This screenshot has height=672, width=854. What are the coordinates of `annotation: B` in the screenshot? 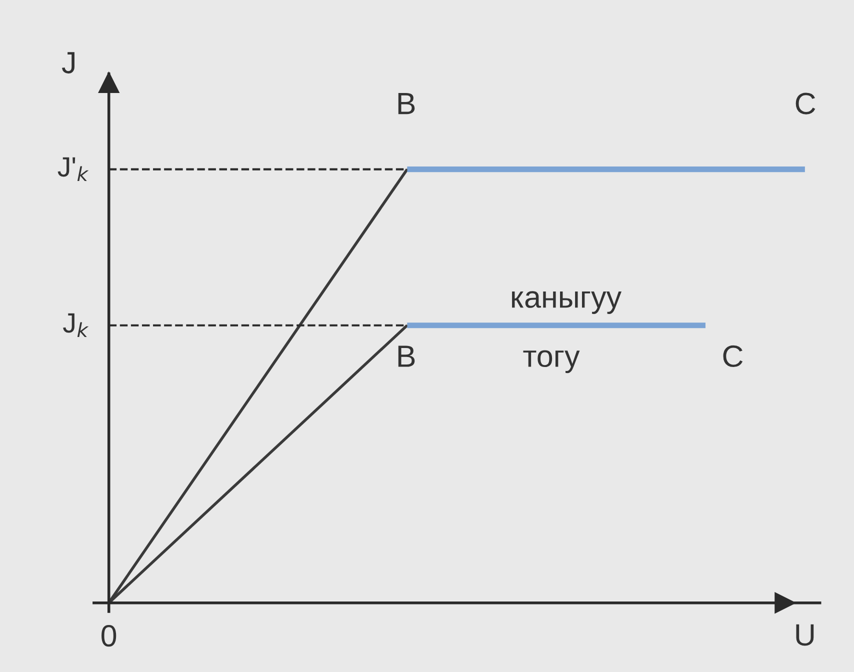 It's located at (406, 356).